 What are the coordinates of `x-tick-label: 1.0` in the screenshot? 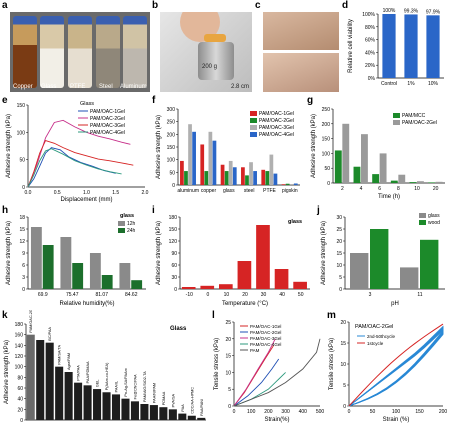 It's located at (86, 193).